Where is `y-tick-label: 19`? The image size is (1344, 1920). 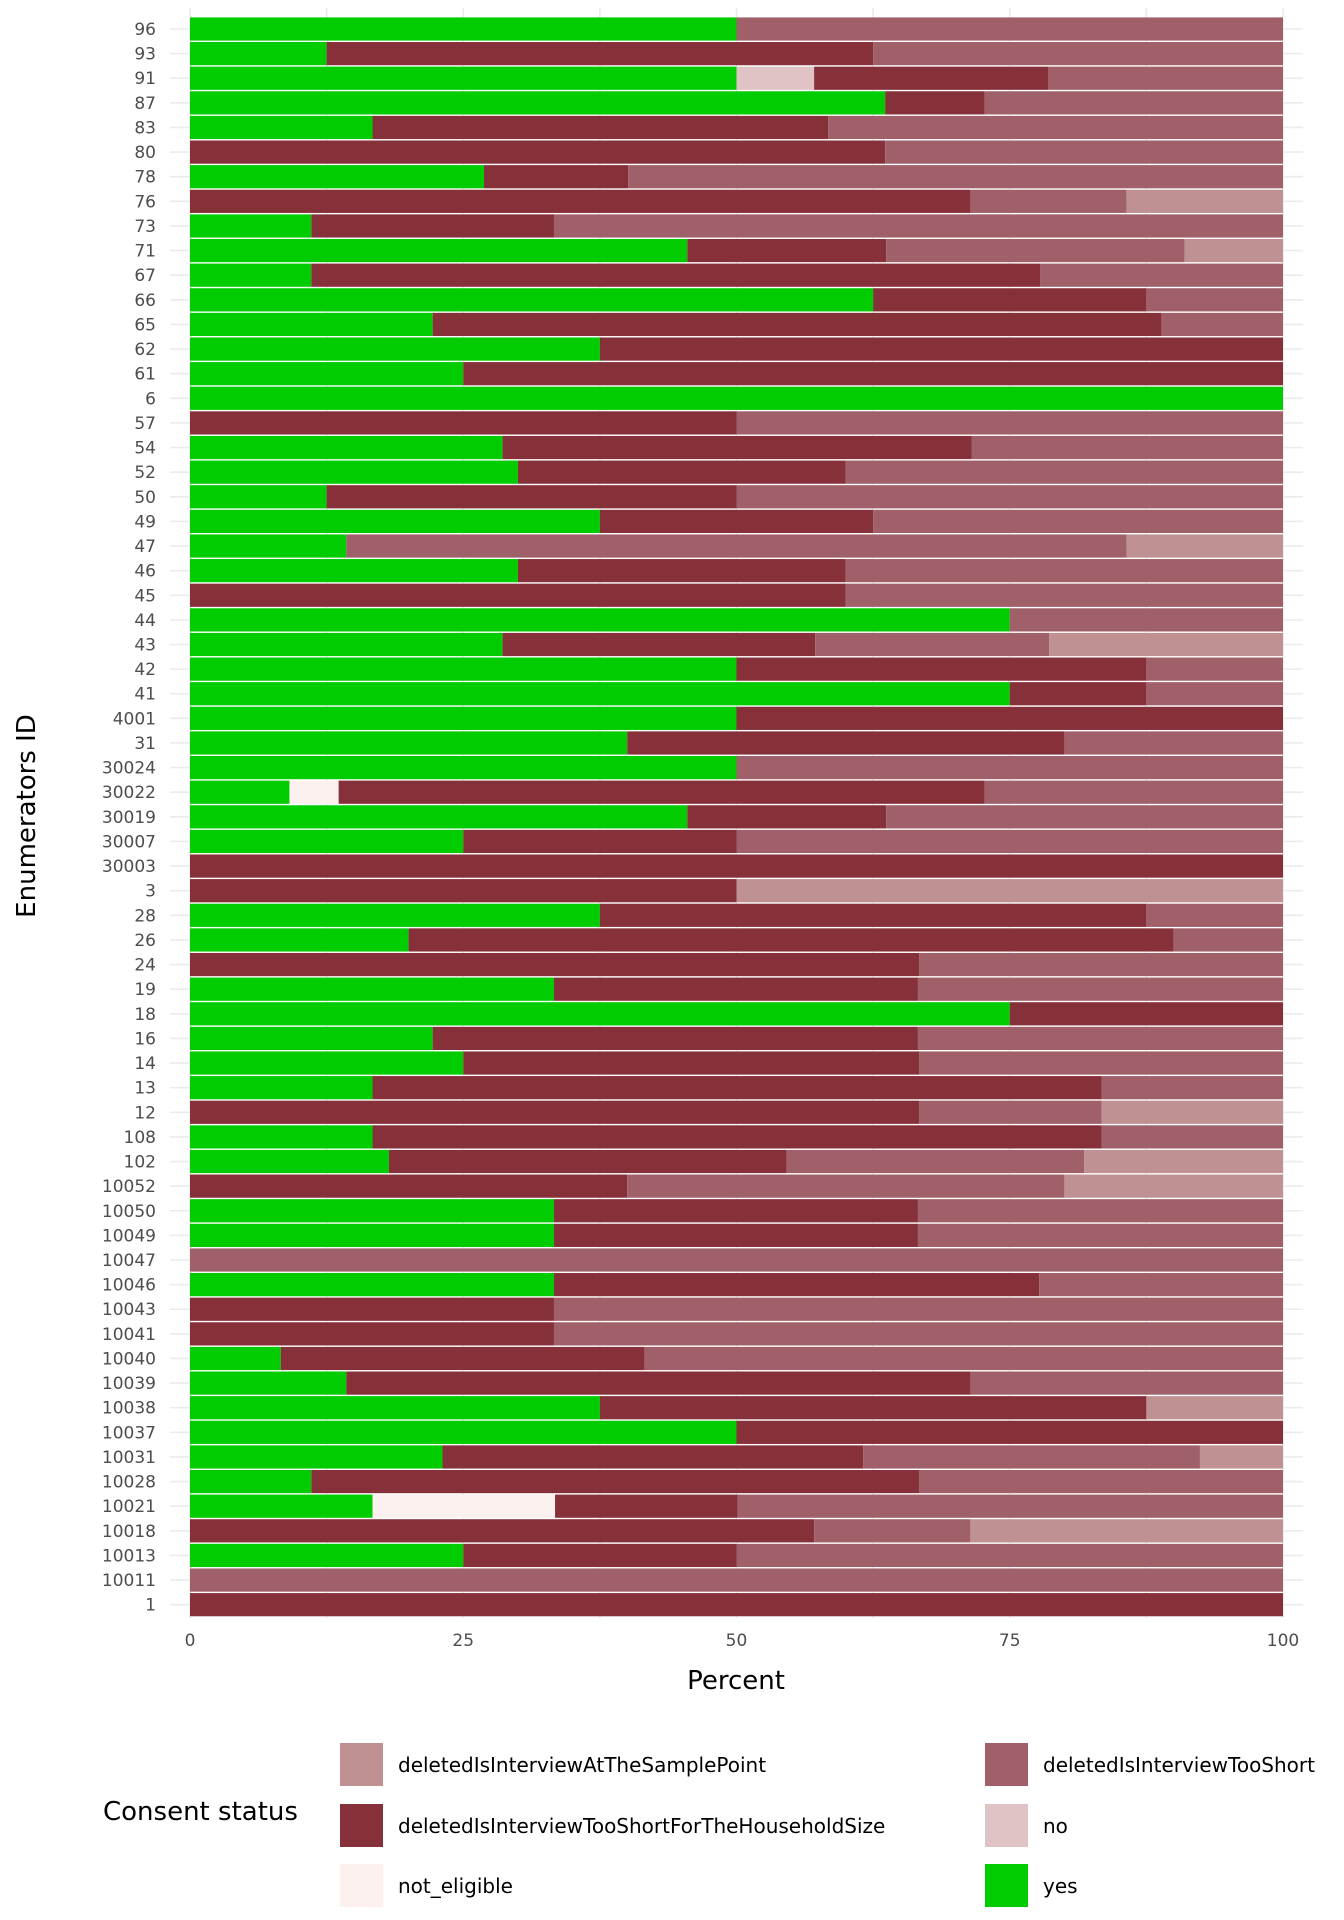 y-tick-label: 19 is located at coordinates (145, 990).